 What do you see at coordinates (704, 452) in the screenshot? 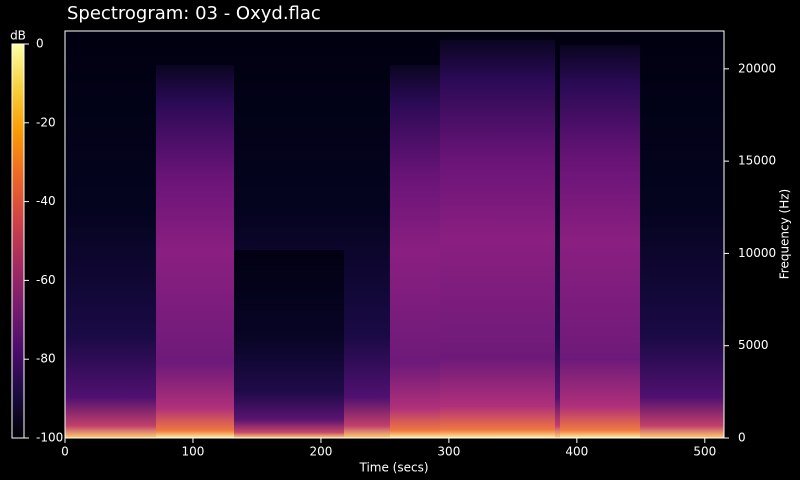
I see `x-tick-label: 500` at bounding box center [704, 452].